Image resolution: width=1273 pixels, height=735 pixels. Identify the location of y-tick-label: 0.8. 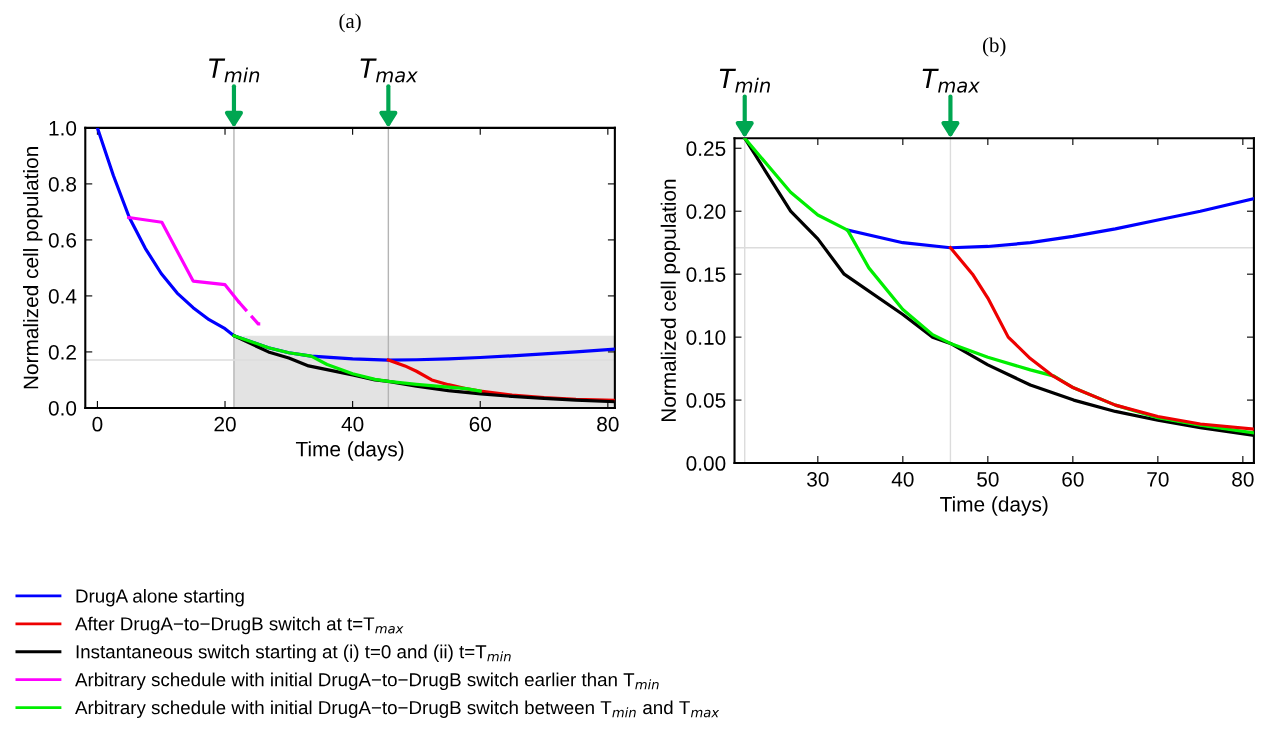
(62, 184).